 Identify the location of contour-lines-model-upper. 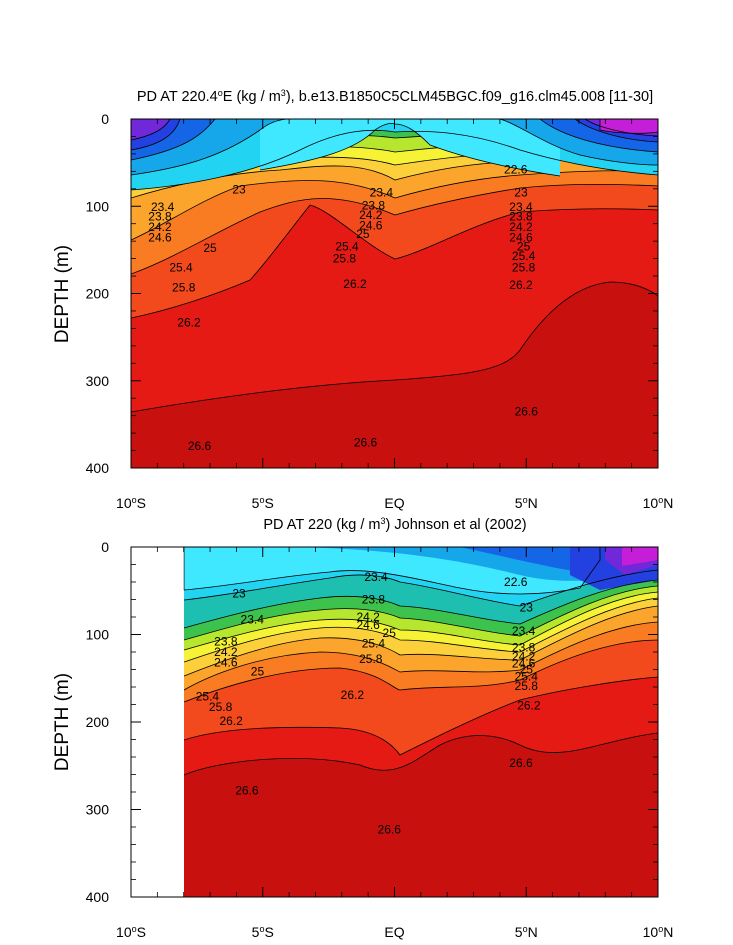
(394, 155).